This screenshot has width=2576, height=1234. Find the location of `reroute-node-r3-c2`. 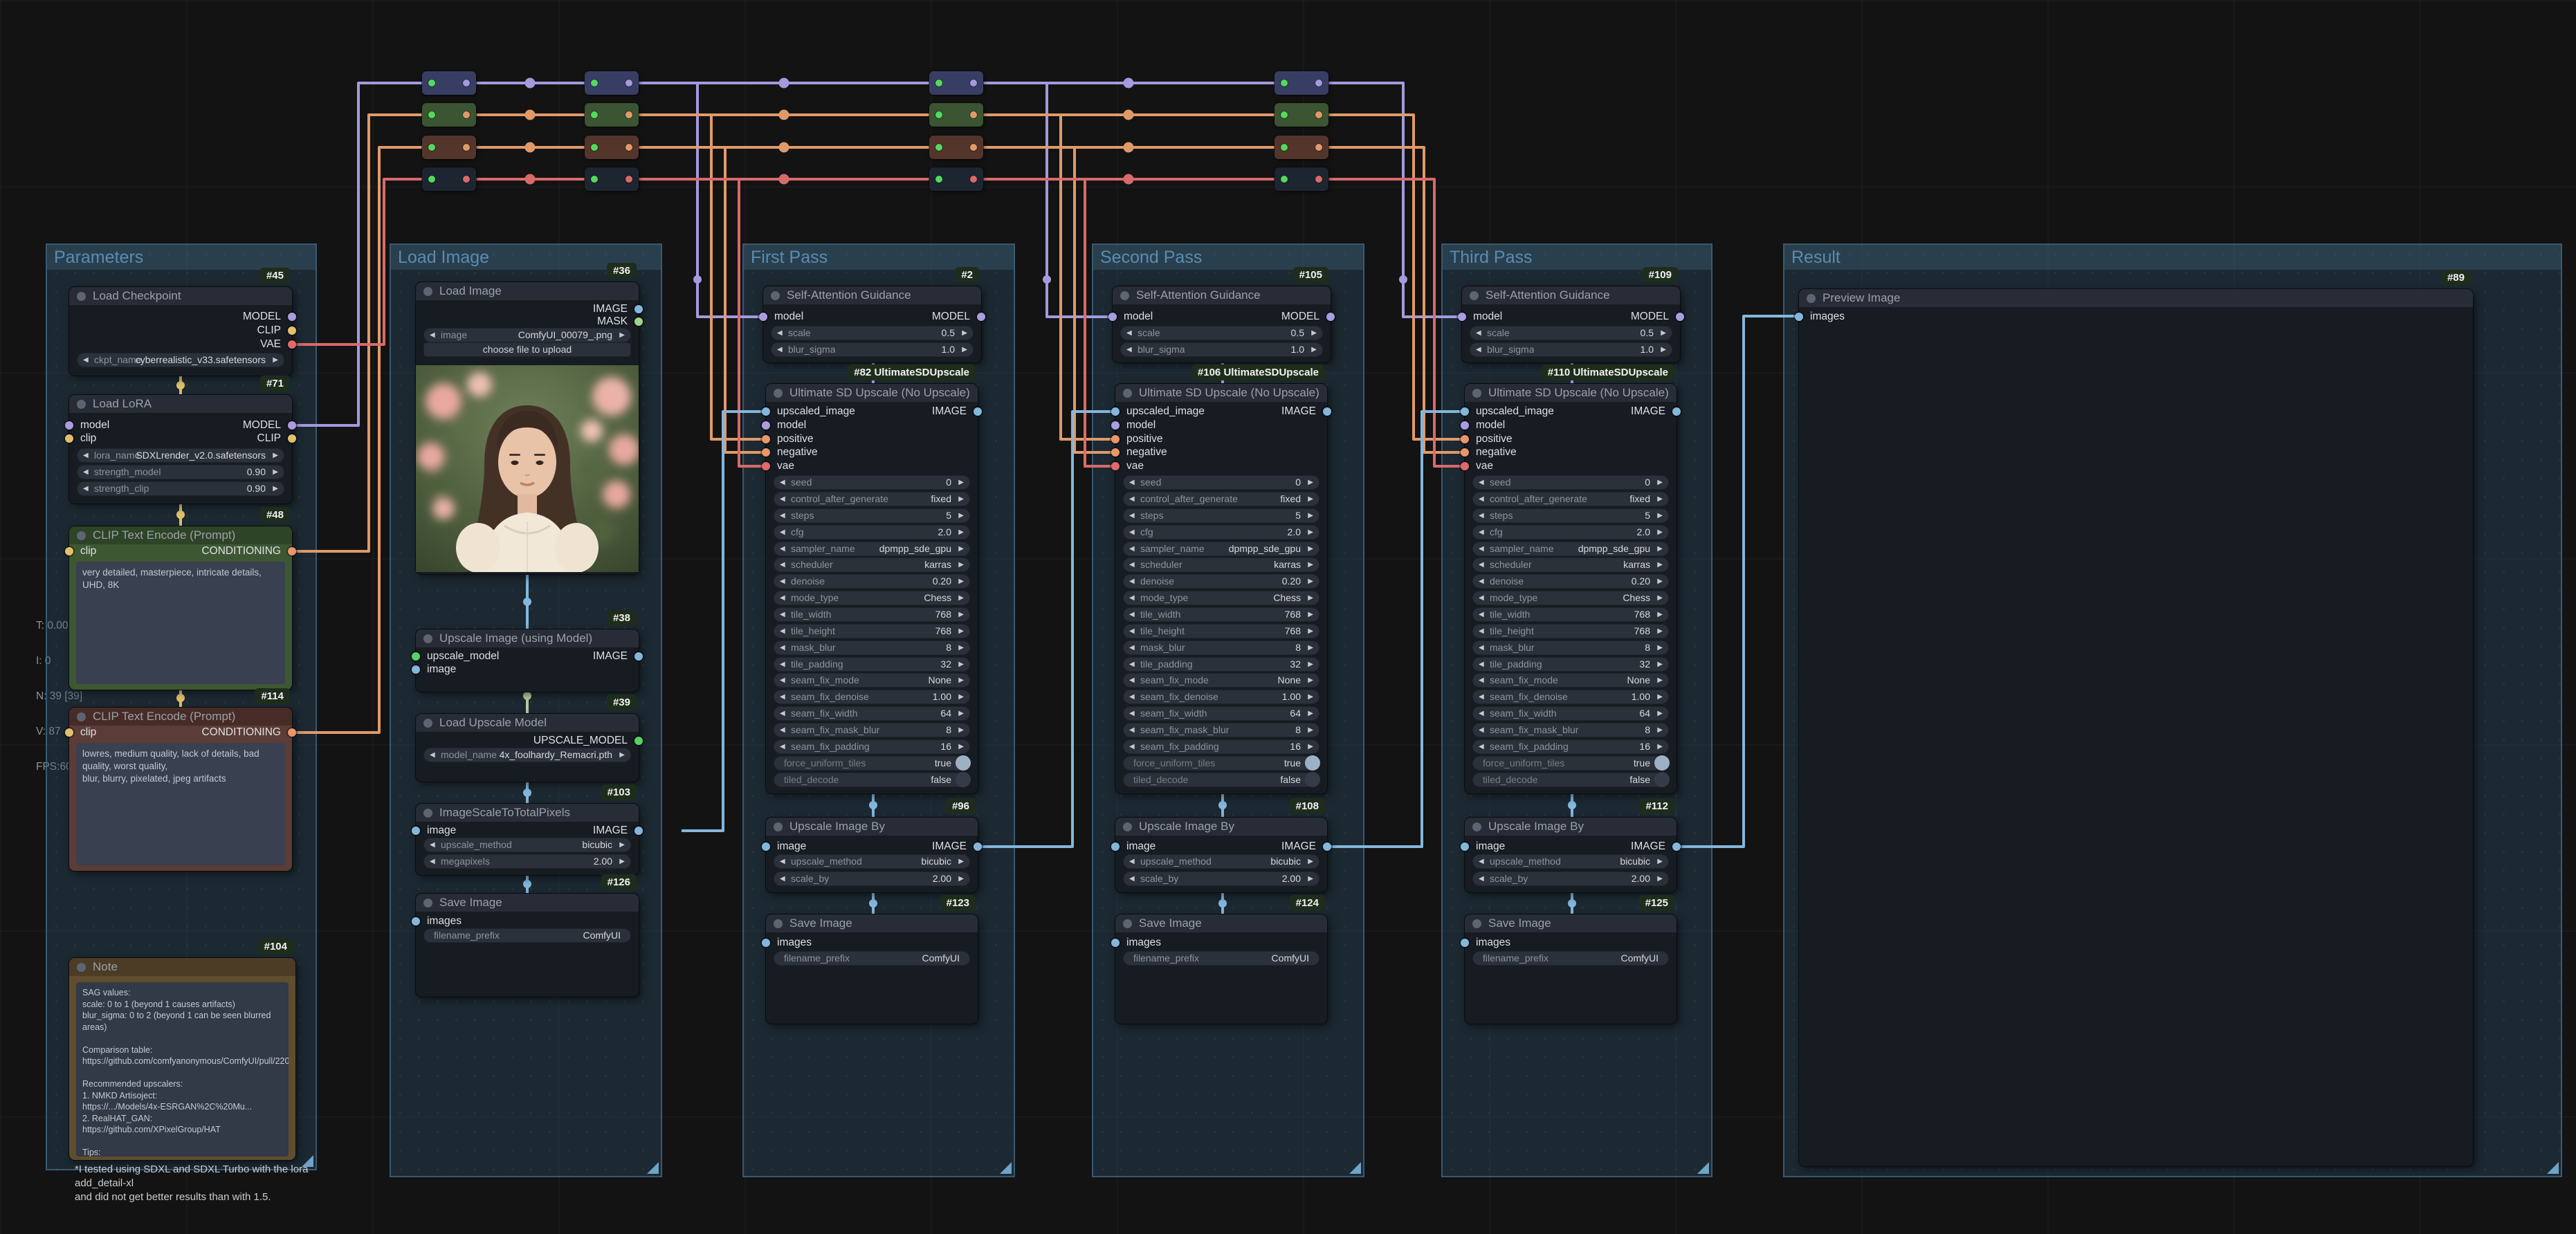

reroute-node-r3-c2 is located at coordinates (612, 147).